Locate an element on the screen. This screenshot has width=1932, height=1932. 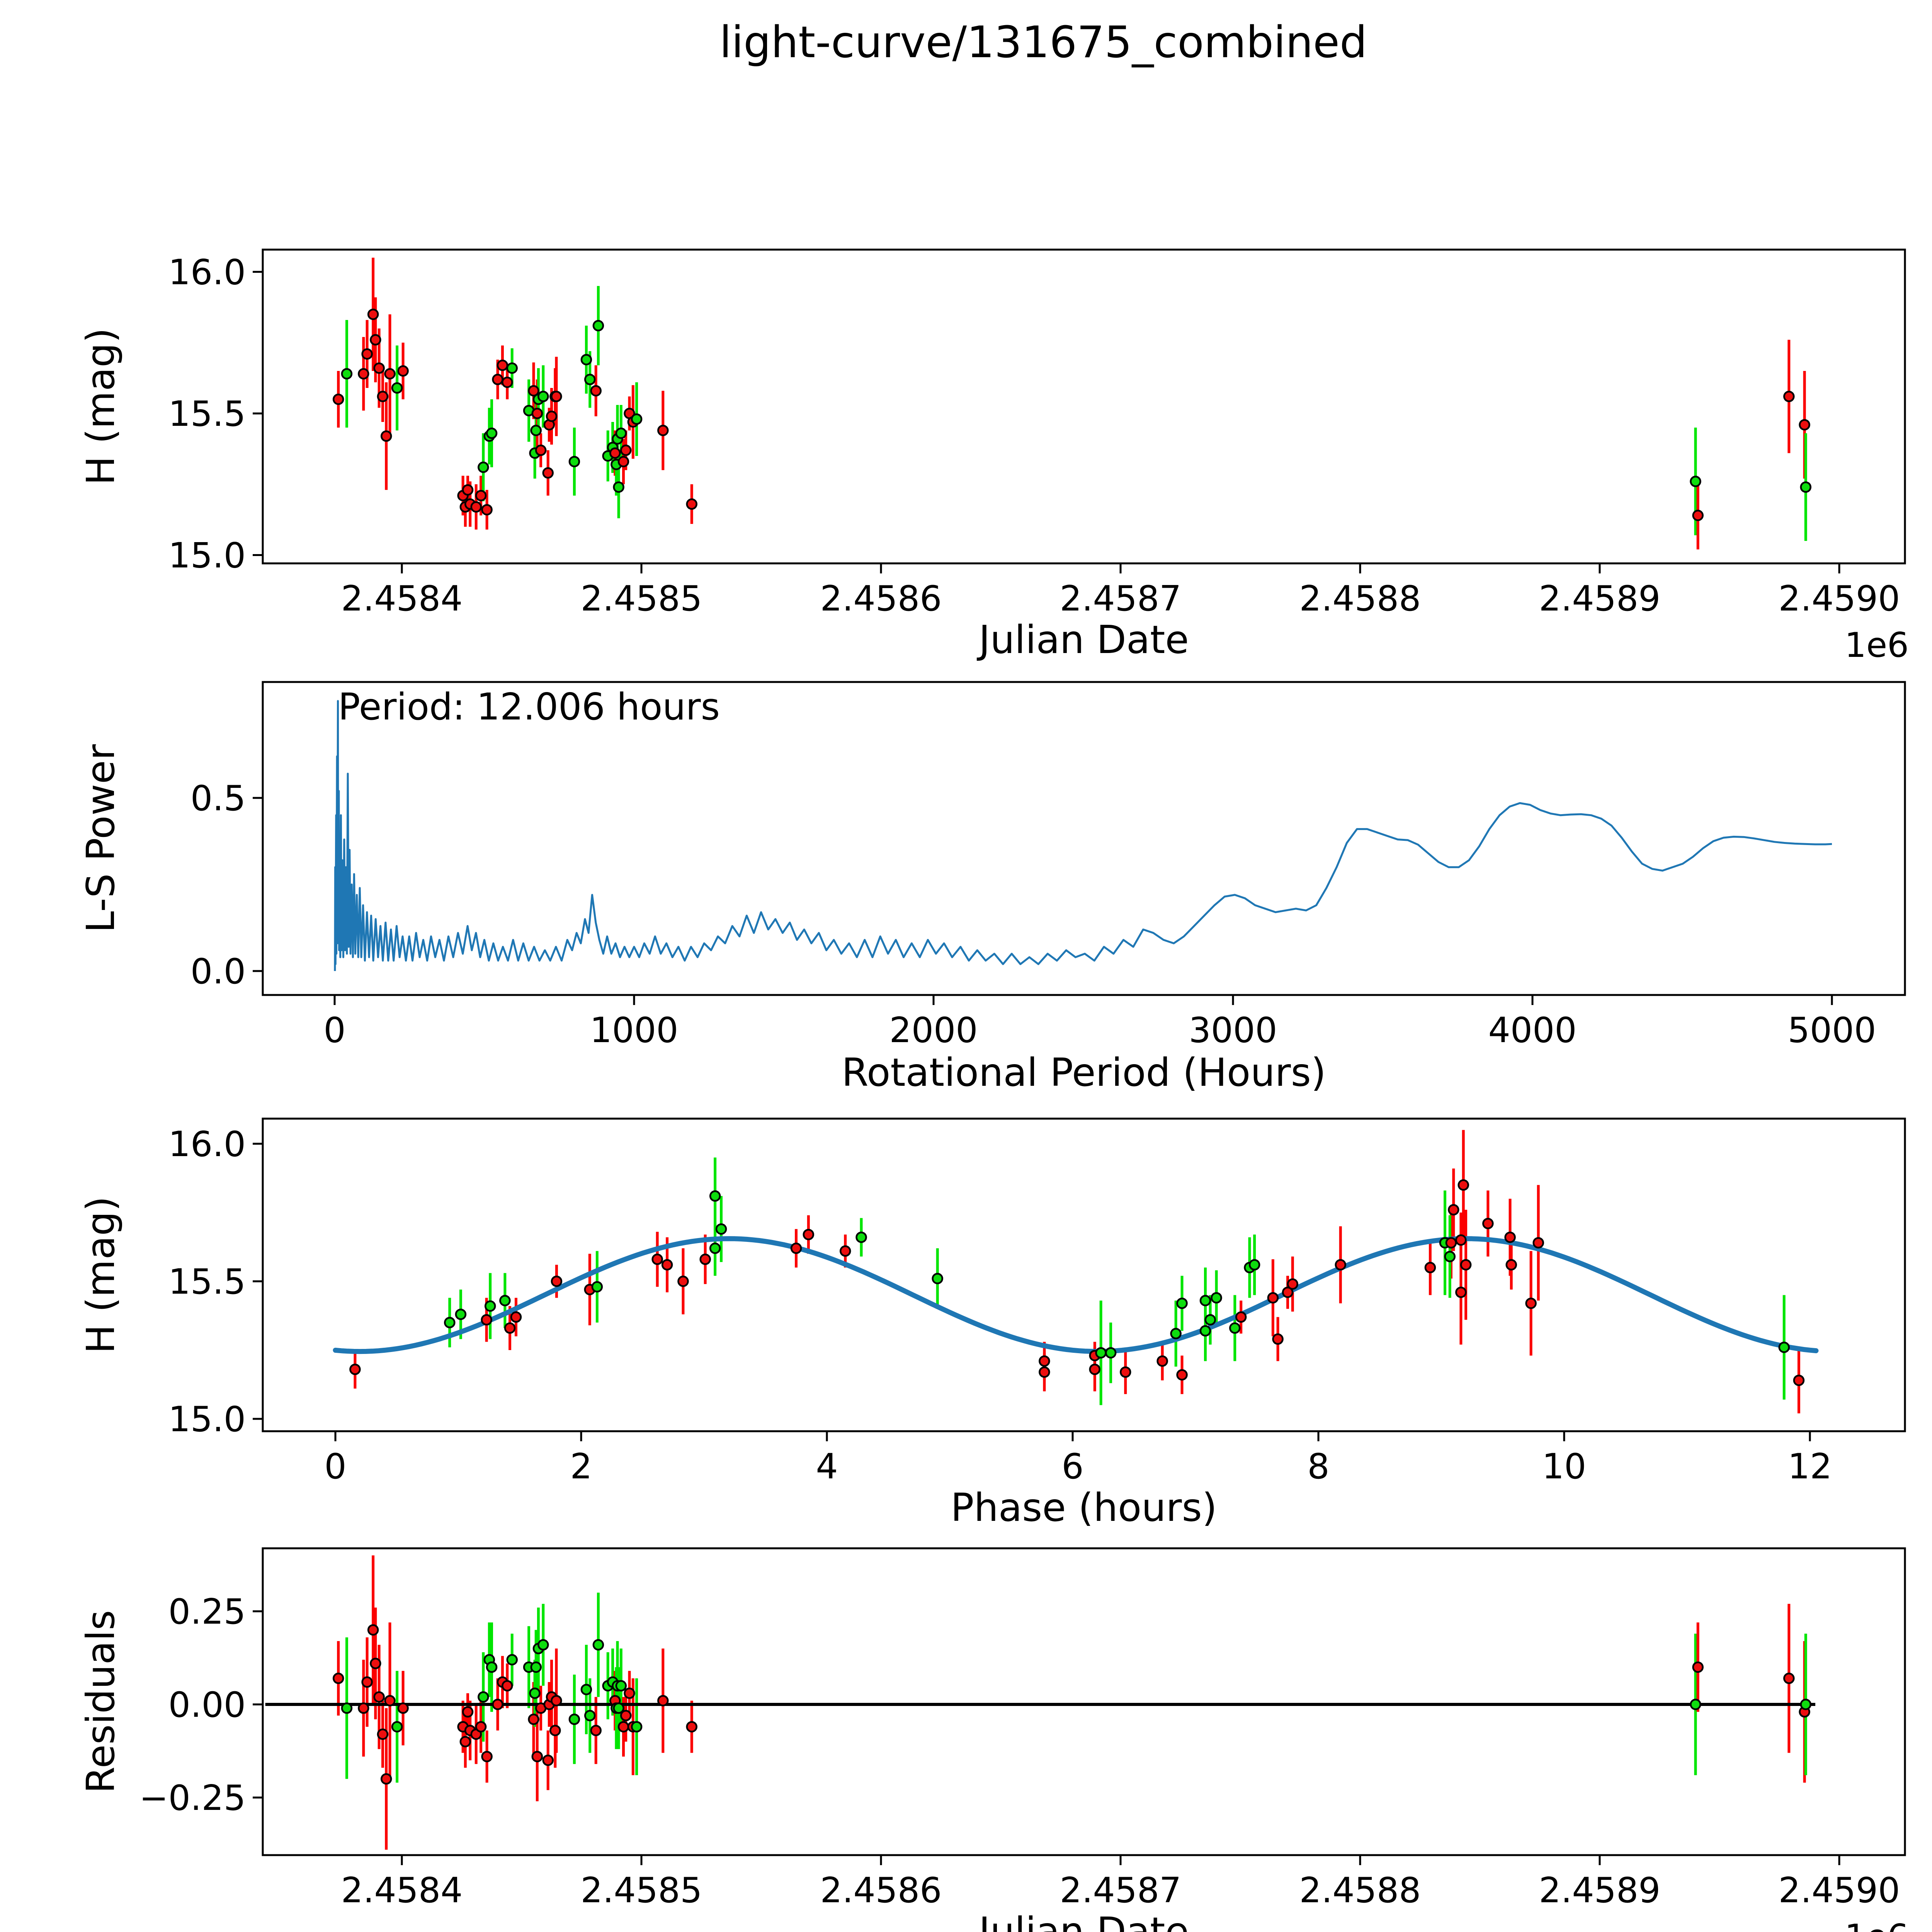
periodogram-x-axis-label: Rotational Period (Hours) is located at coordinates (1084, 1072).